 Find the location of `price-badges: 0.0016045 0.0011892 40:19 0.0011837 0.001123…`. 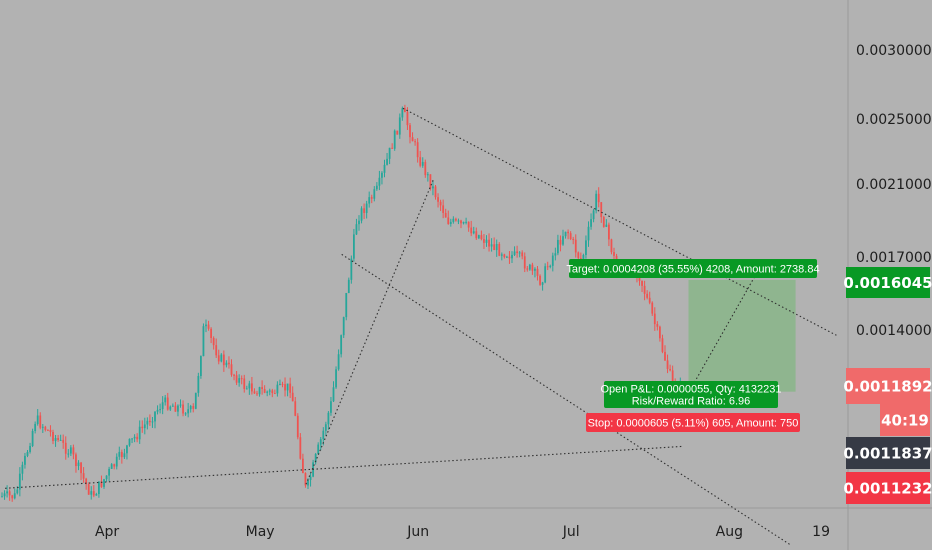

price-badges: 0.0016045 0.0011892 40:19 0.0011837 0.001123… is located at coordinates (887, 385).